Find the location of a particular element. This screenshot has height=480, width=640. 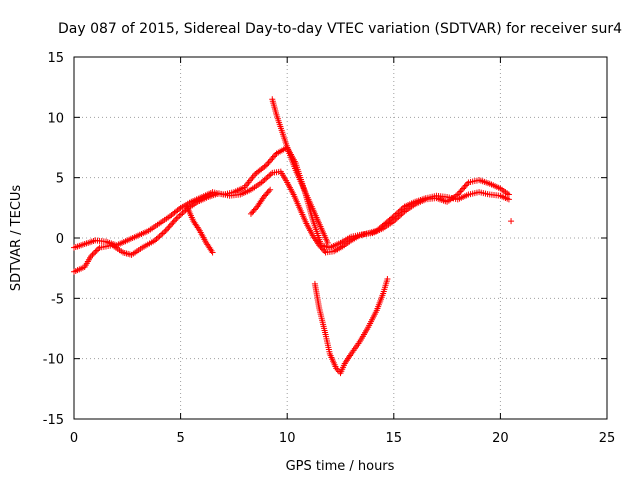

y-tick-label: -15 is located at coordinates (53, 420).